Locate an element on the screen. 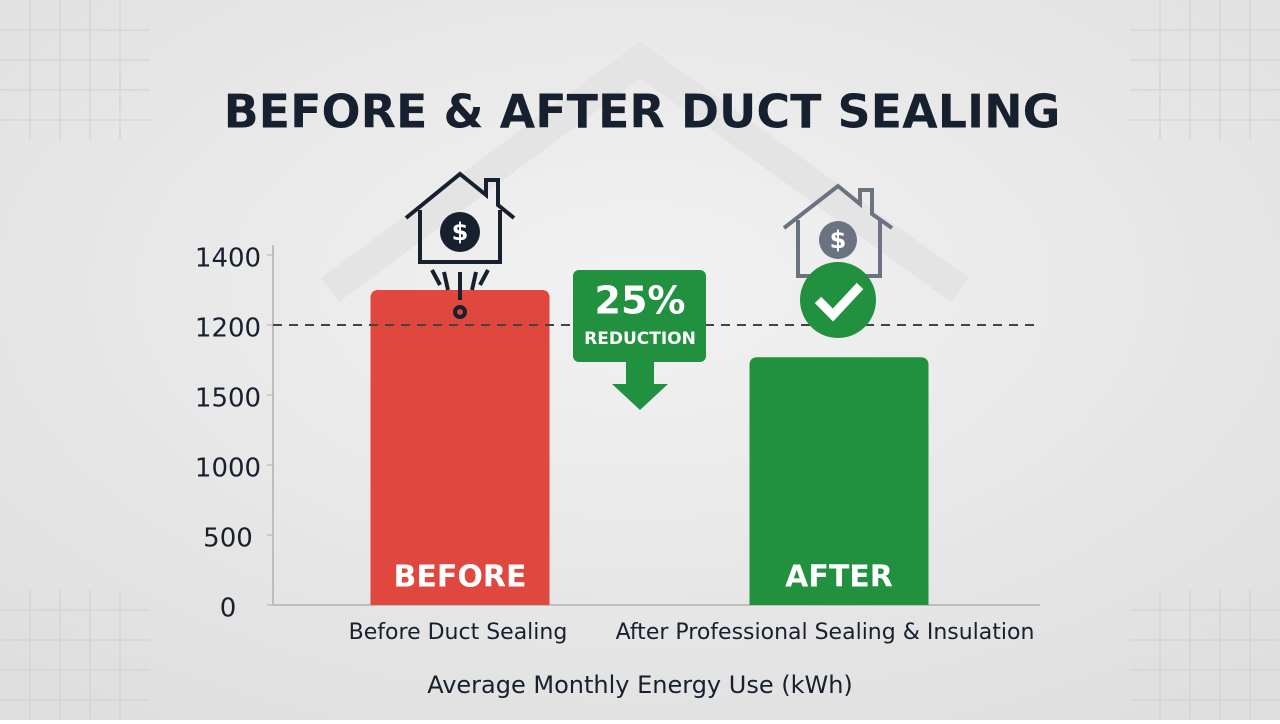 This screenshot has height=724, width=1280. leaky-house-icon is located at coordinates (460, 245).